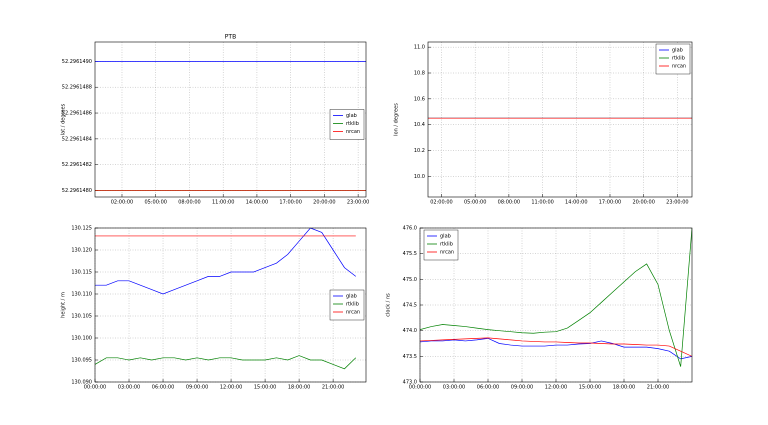  What do you see at coordinates (590, 388) in the screenshot?
I see `x-tick-label: 15:00:00` at bounding box center [590, 388].